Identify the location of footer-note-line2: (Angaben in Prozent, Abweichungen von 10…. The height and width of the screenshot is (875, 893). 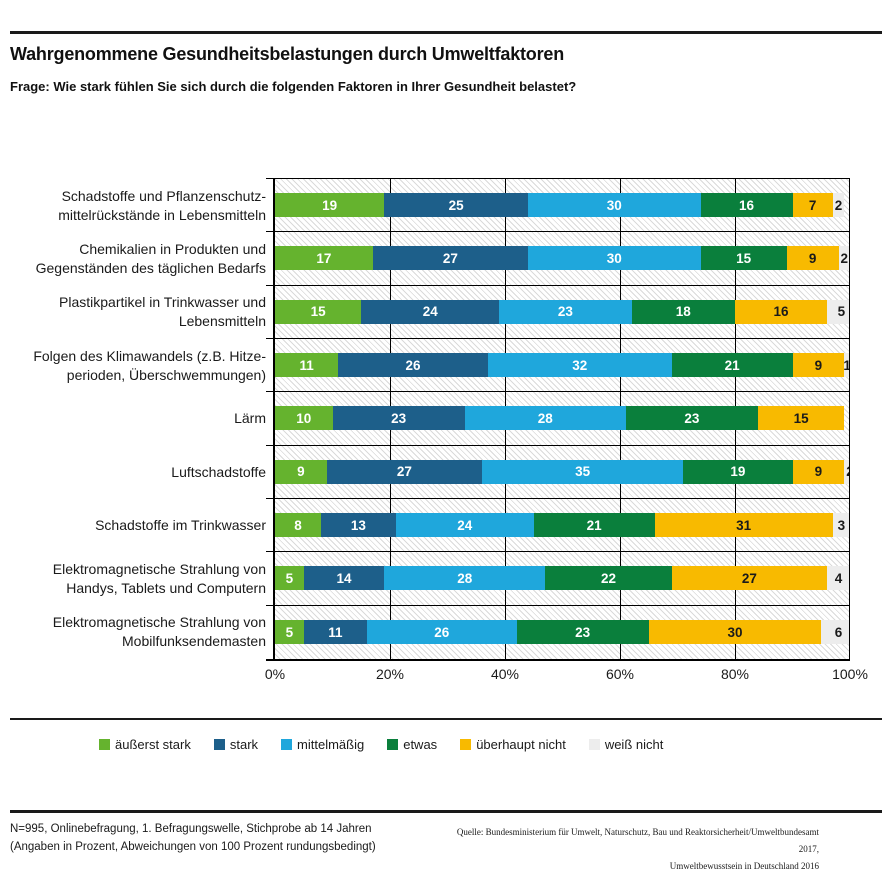
(193, 847).